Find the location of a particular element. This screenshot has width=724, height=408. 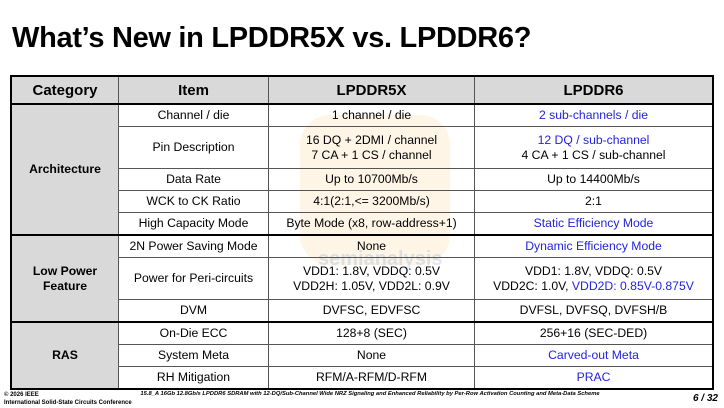

cell-text: Up to 14400Mb/s is located at coordinates (593, 179).